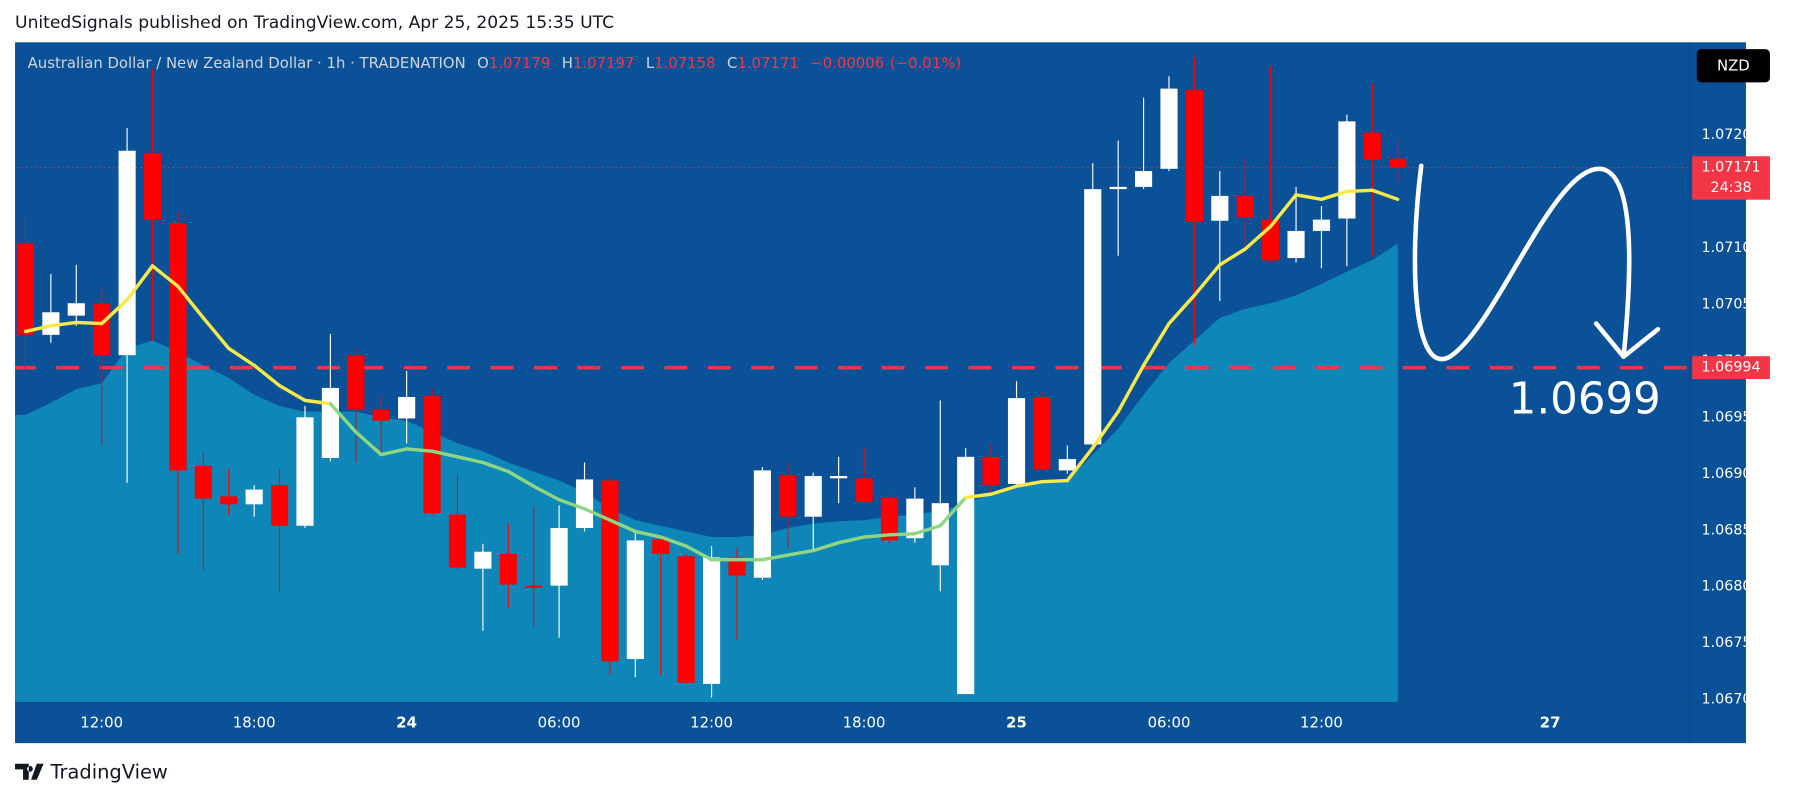  Describe the element at coordinates (406, 723) in the screenshot. I see `x-tick-label: 24` at that location.